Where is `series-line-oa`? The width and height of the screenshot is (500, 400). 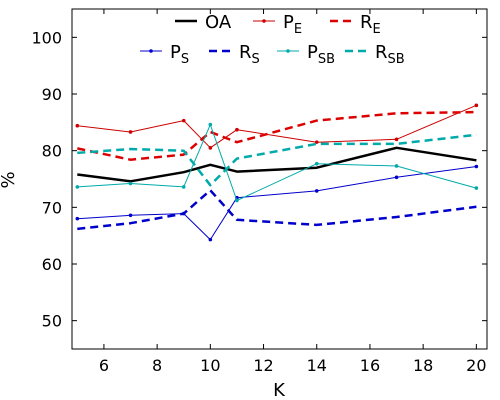
series-line-oa is located at coordinates (277, 164).